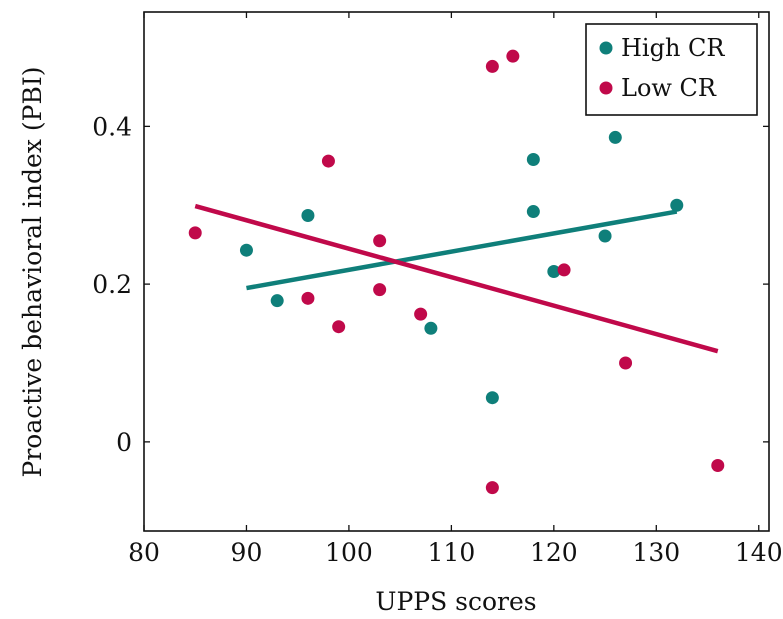  I want to click on x-tick-label: 120, so click(554, 552).